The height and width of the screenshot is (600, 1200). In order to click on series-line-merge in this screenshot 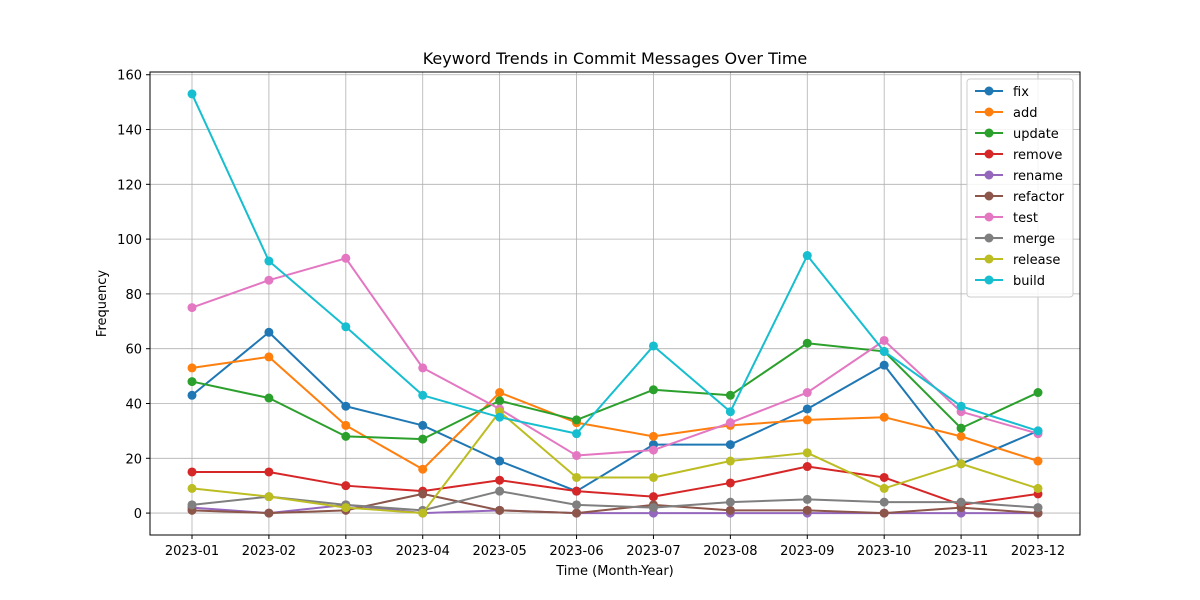, I will do `click(615, 501)`.